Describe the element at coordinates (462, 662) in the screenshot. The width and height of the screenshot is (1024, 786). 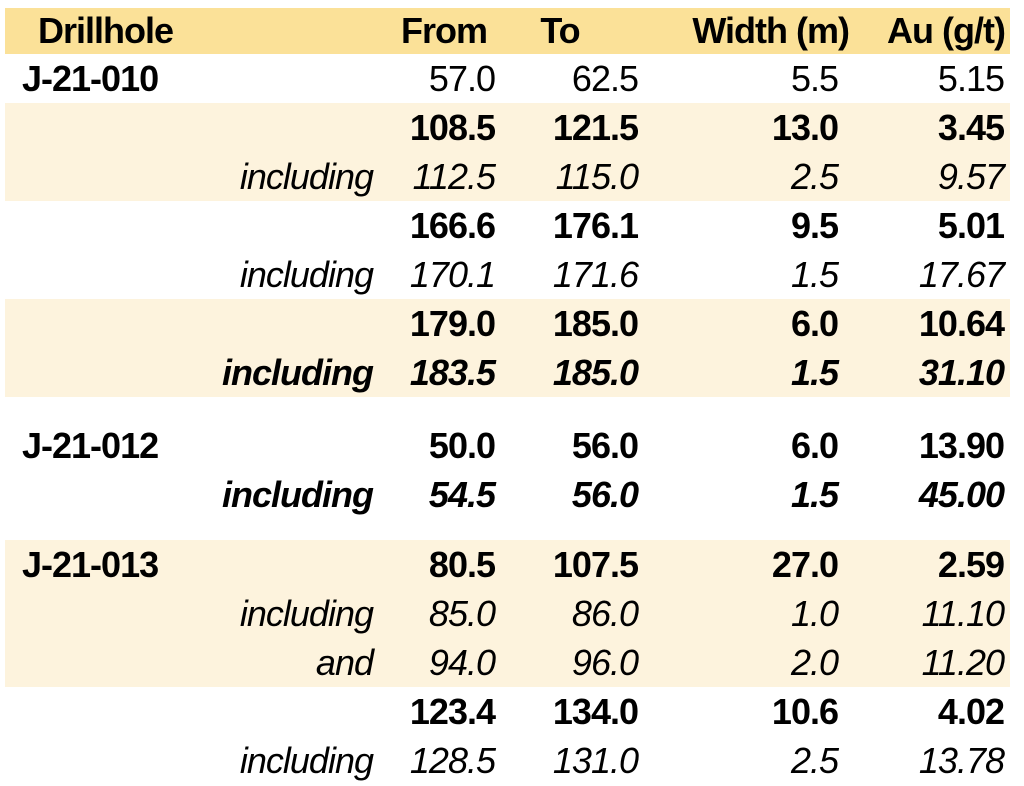
I see `from-value: 94.0` at that location.